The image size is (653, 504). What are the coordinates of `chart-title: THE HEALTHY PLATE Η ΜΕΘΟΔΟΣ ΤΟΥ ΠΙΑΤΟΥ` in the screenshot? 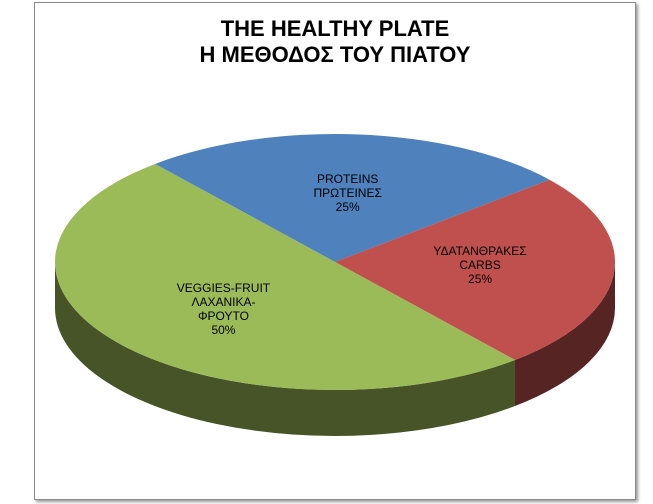 It's located at (335, 42).